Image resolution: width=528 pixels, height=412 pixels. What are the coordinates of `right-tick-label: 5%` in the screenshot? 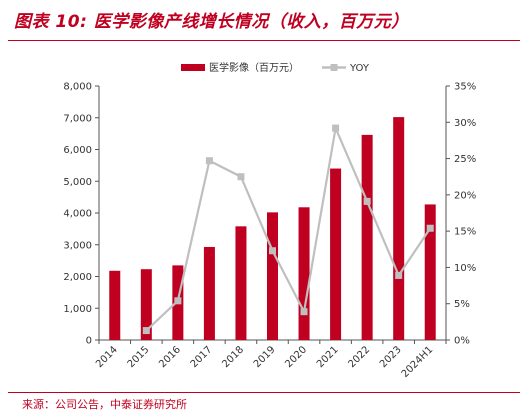 It's located at (462, 304).